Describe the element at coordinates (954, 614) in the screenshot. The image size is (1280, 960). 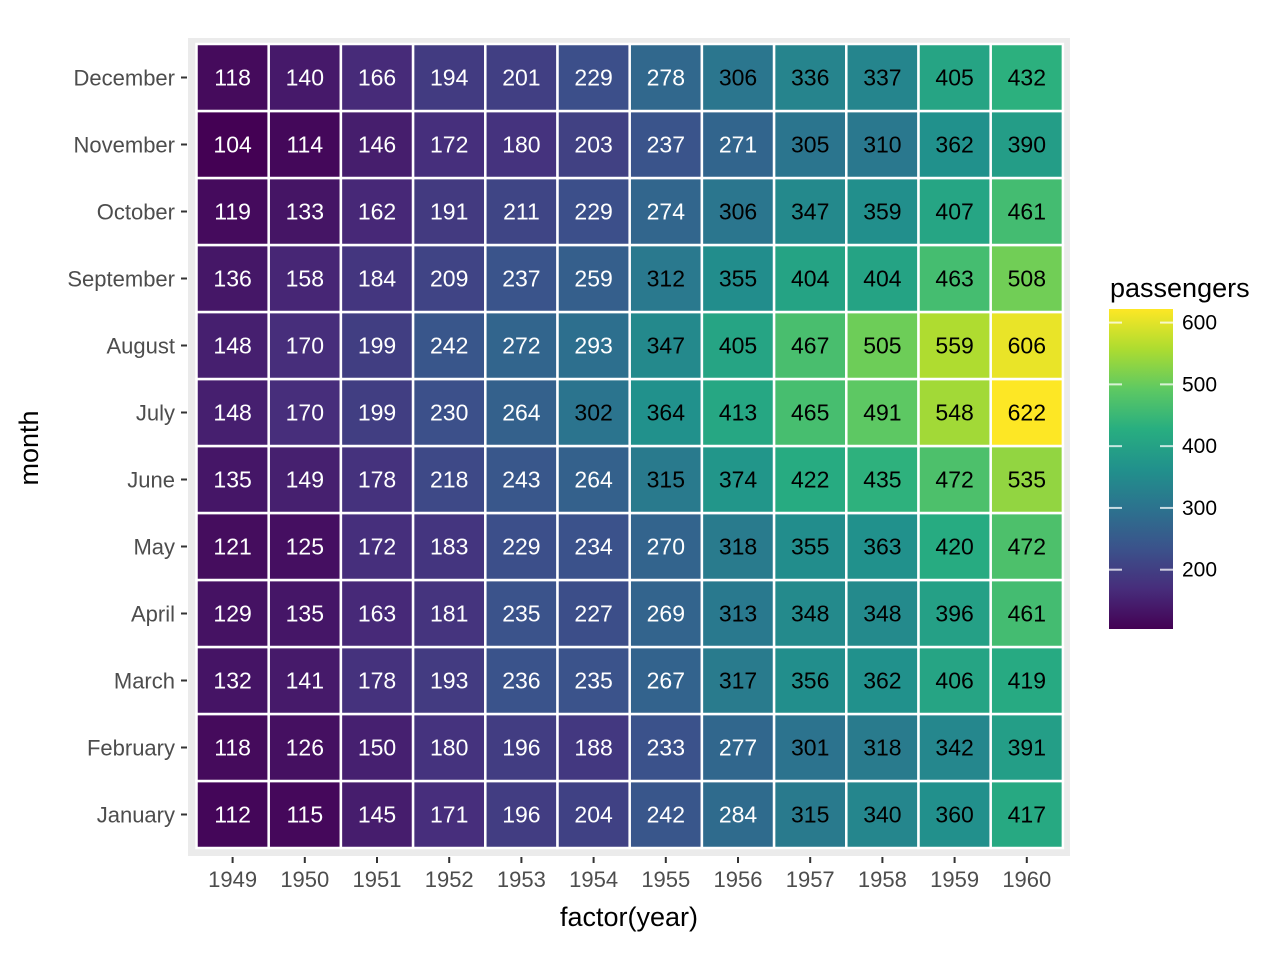
I see `cell-value-label: 396` at that location.